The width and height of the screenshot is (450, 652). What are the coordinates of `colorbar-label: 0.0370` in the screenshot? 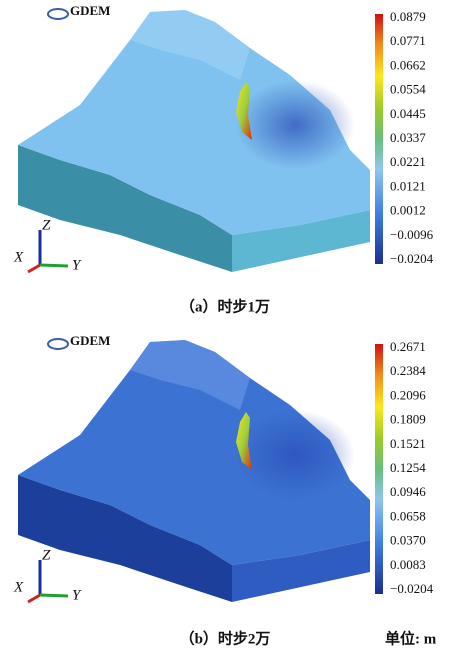 It's located at (408, 540).